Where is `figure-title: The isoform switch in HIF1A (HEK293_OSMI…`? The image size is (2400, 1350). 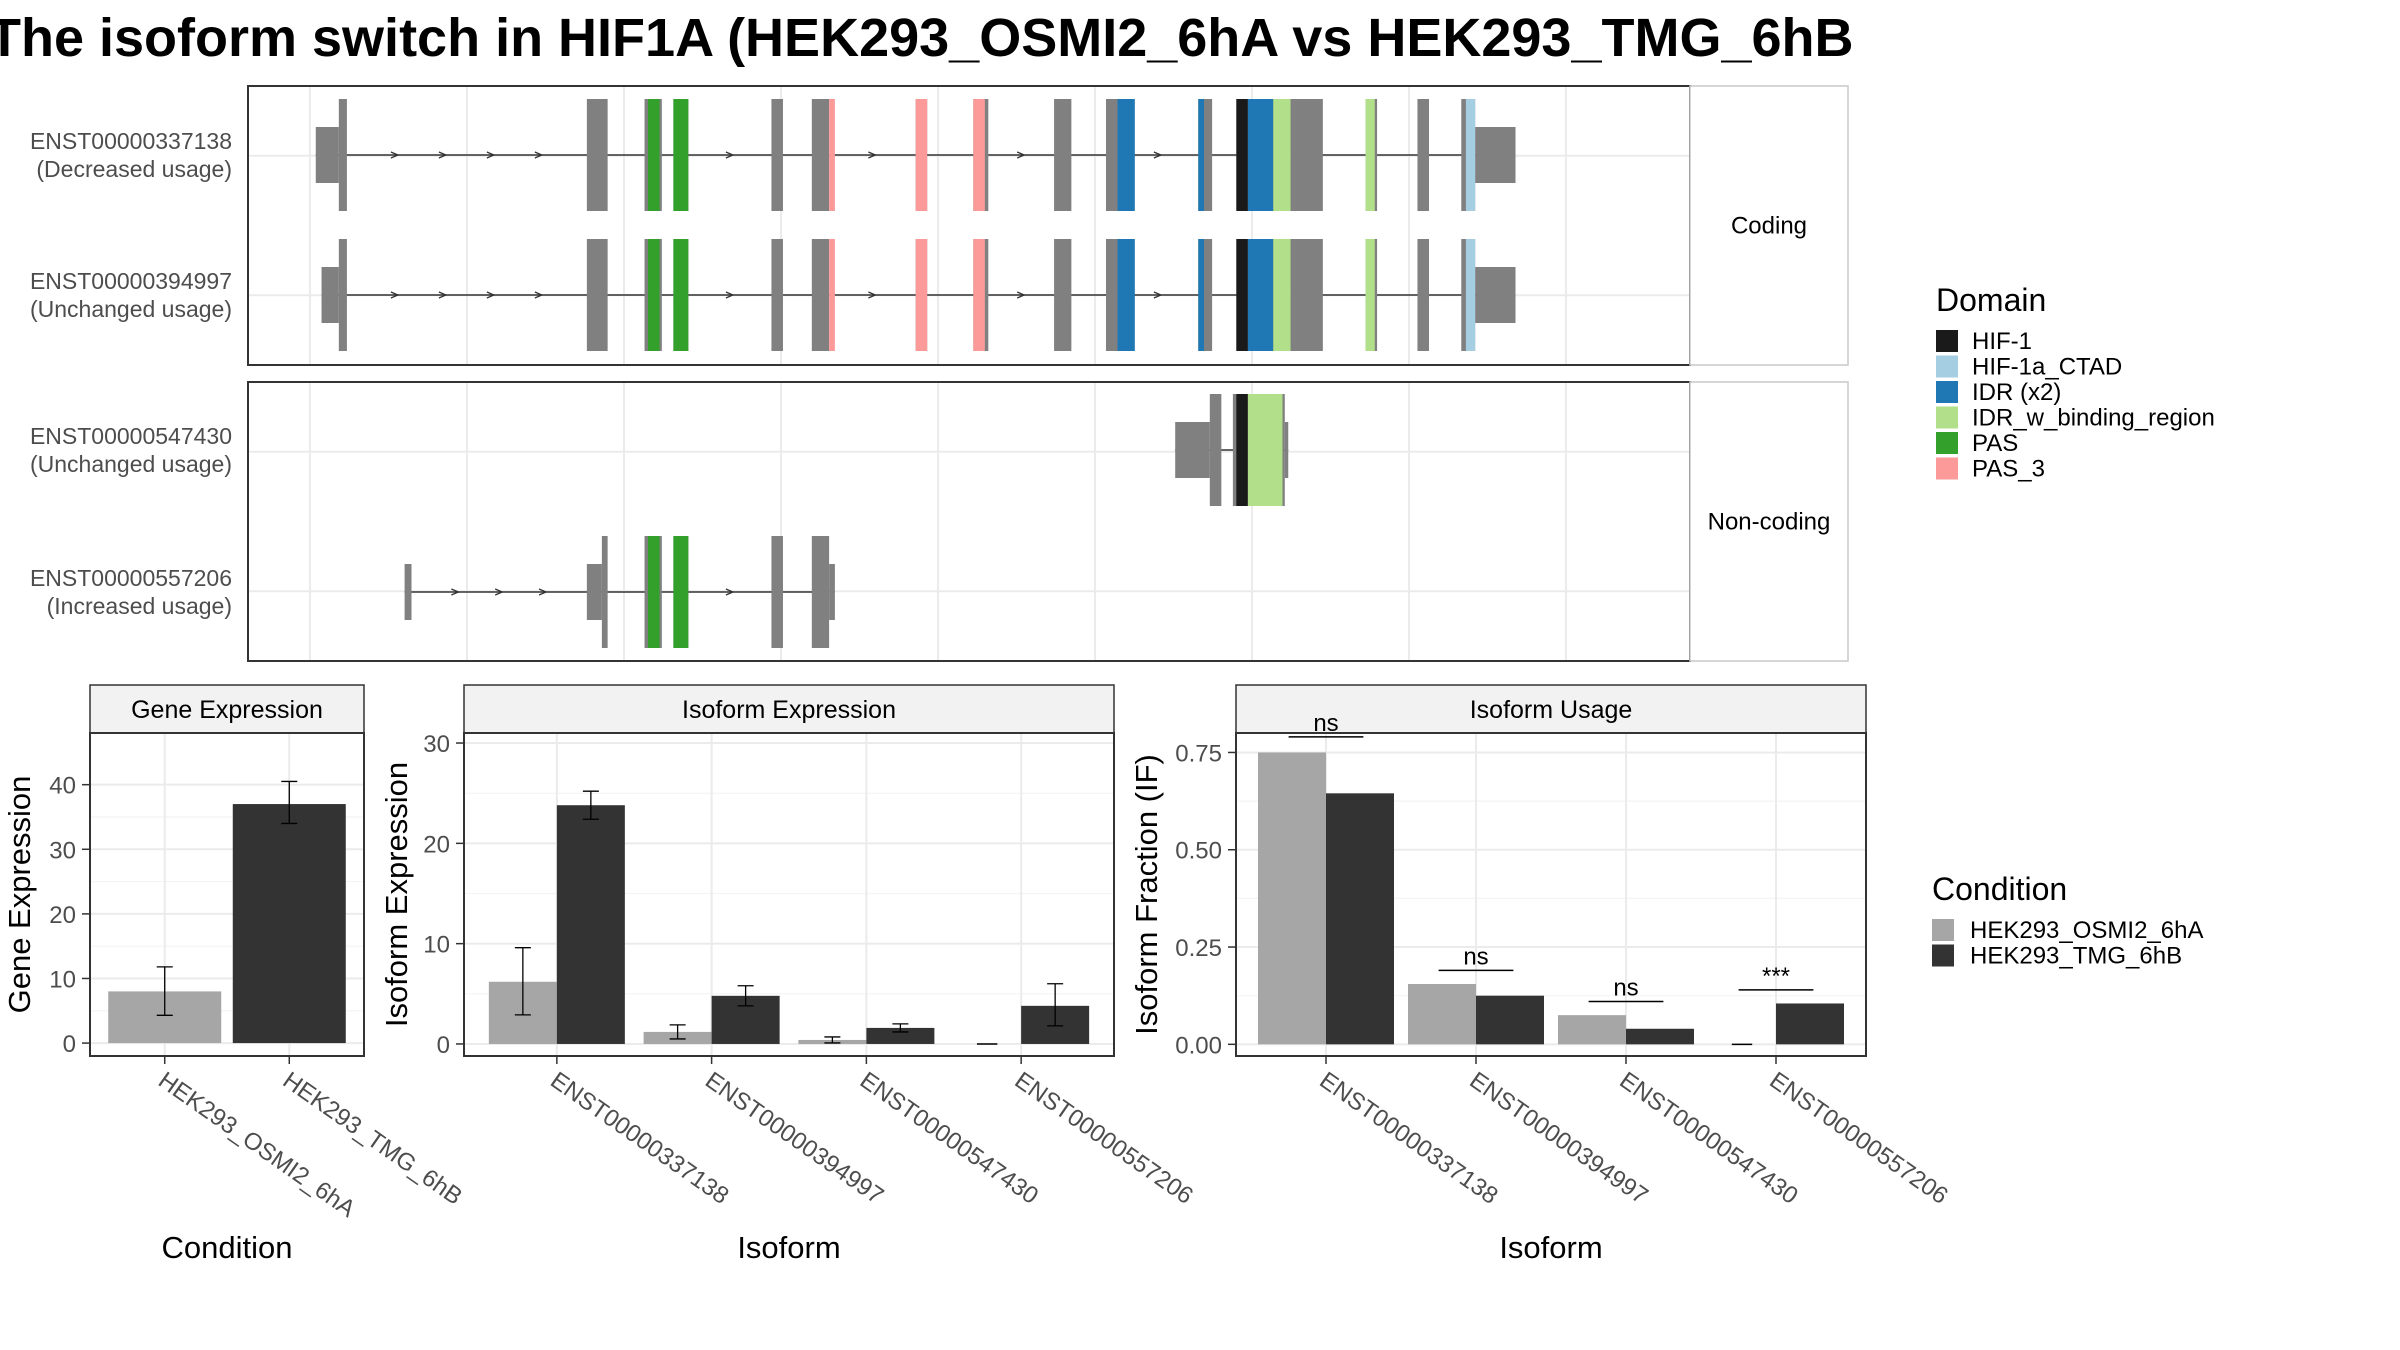
figure-title: The isoform switch in HIF1A (HEK293_OSMI… is located at coordinates (927, 38).